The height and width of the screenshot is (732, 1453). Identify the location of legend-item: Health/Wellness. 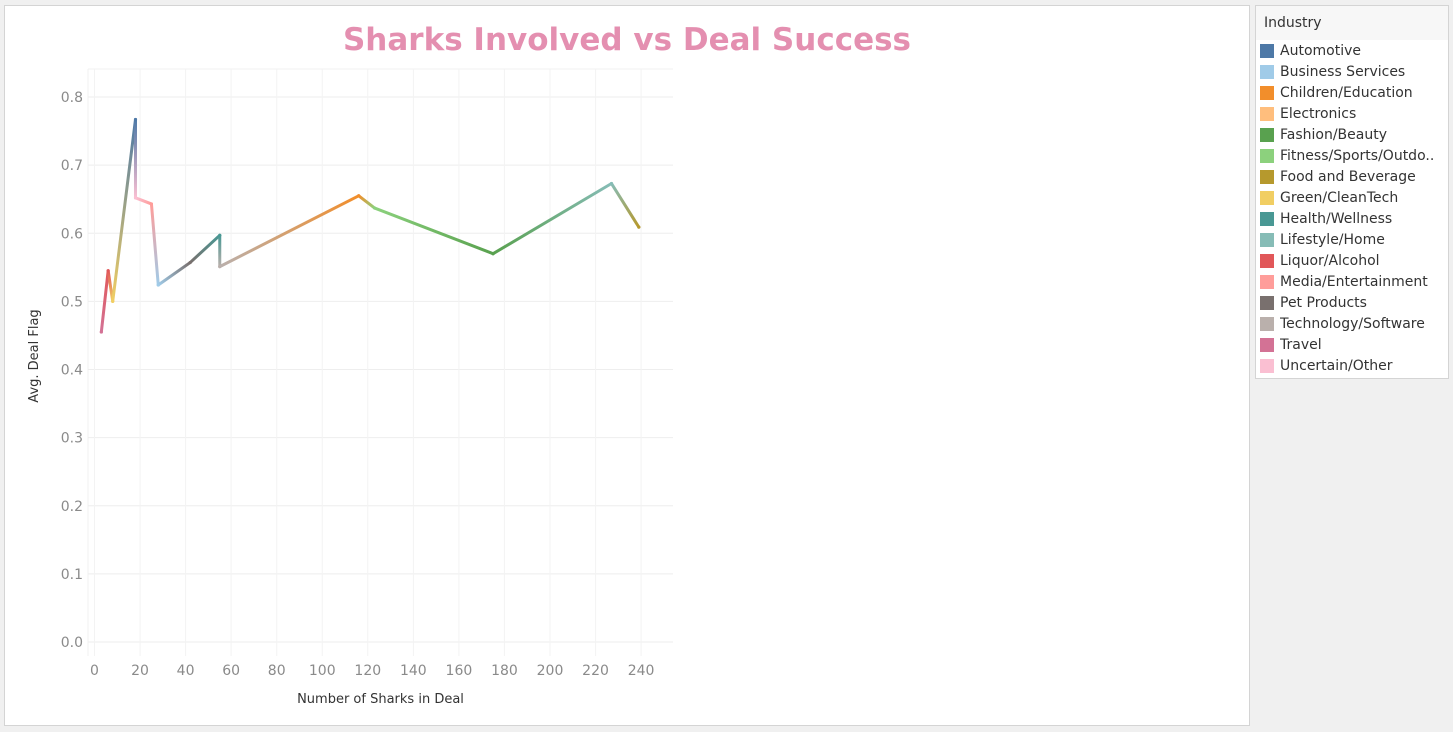
(1352, 218).